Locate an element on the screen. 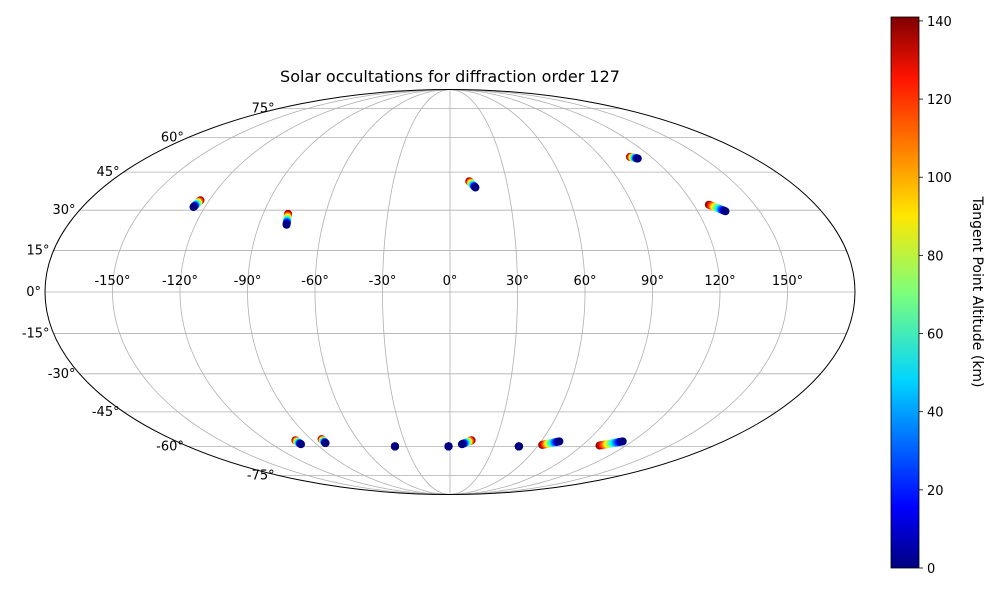 This screenshot has width=998, height=592. colorbar-tick-label: 0 is located at coordinates (931, 569).